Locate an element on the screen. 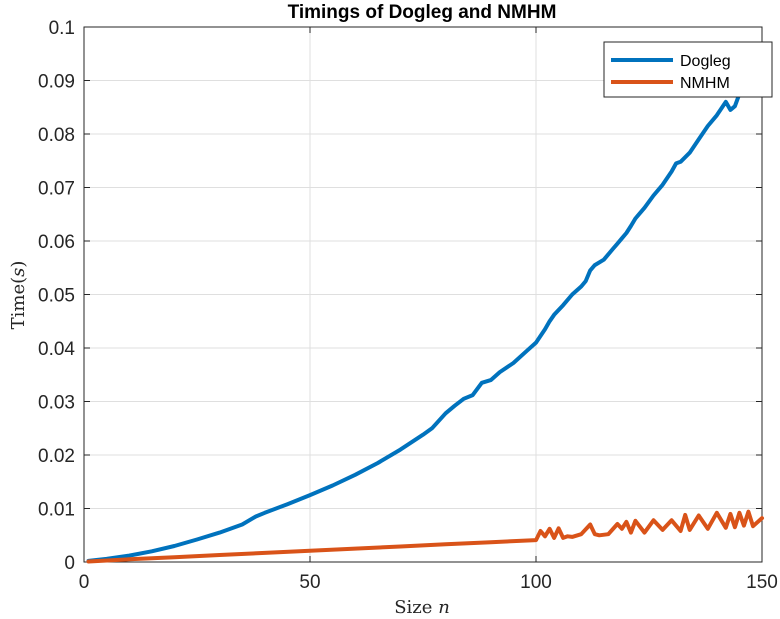 The height and width of the screenshot is (619, 780). x-axis-label-word: Size is located at coordinates (413, 607).